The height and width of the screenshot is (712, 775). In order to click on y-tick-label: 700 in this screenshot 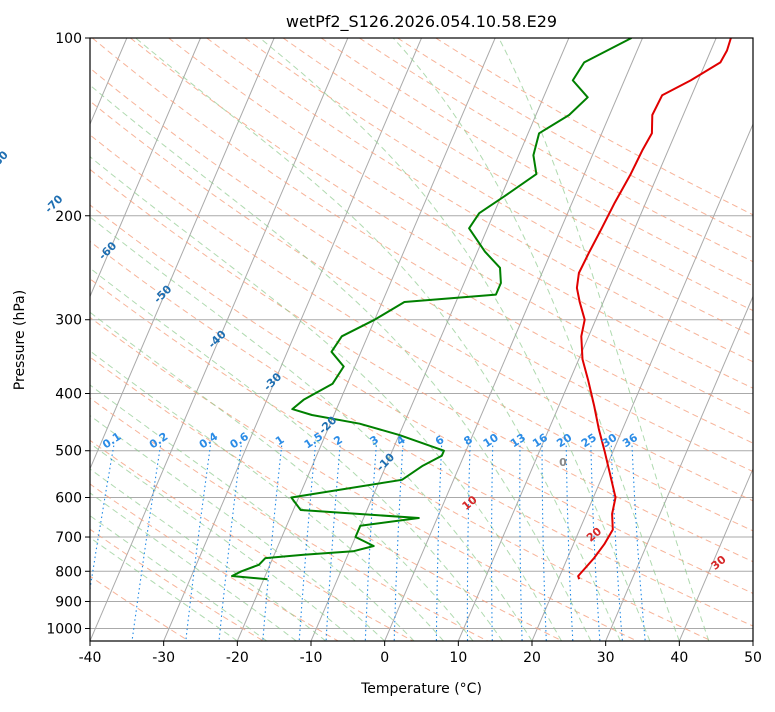, I will do `click(68, 538)`.